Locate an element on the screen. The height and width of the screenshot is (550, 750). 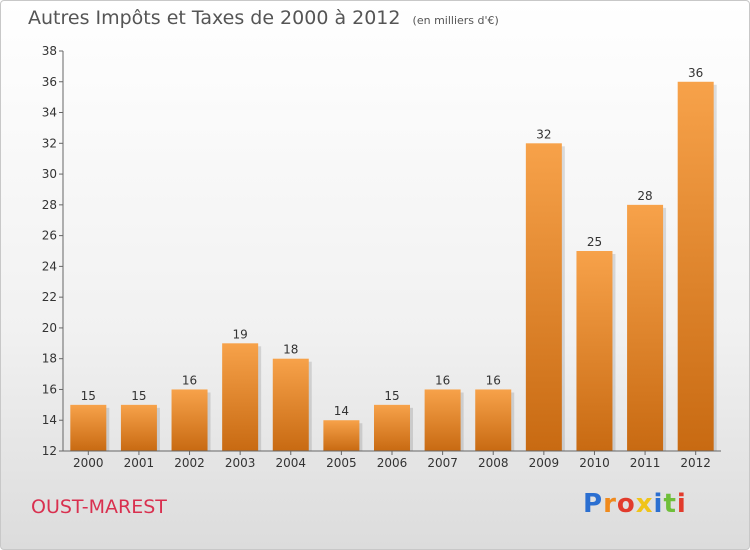
x-tick-label: 2003 is located at coordinates (240, 463).